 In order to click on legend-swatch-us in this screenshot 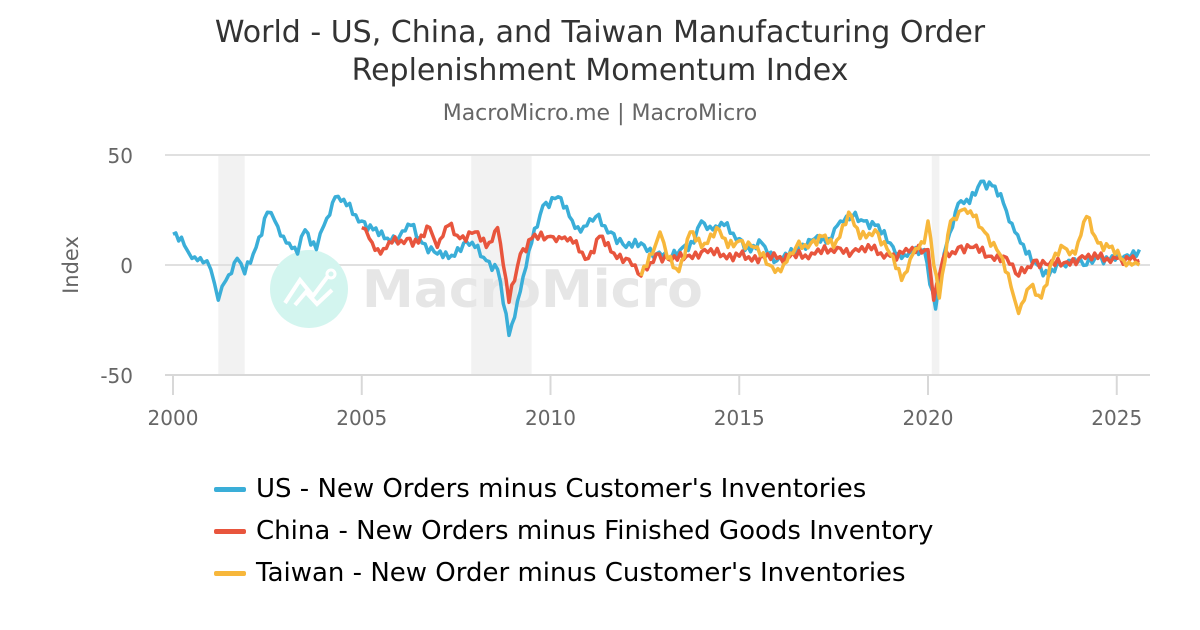, I will do `click(230, 489)`.